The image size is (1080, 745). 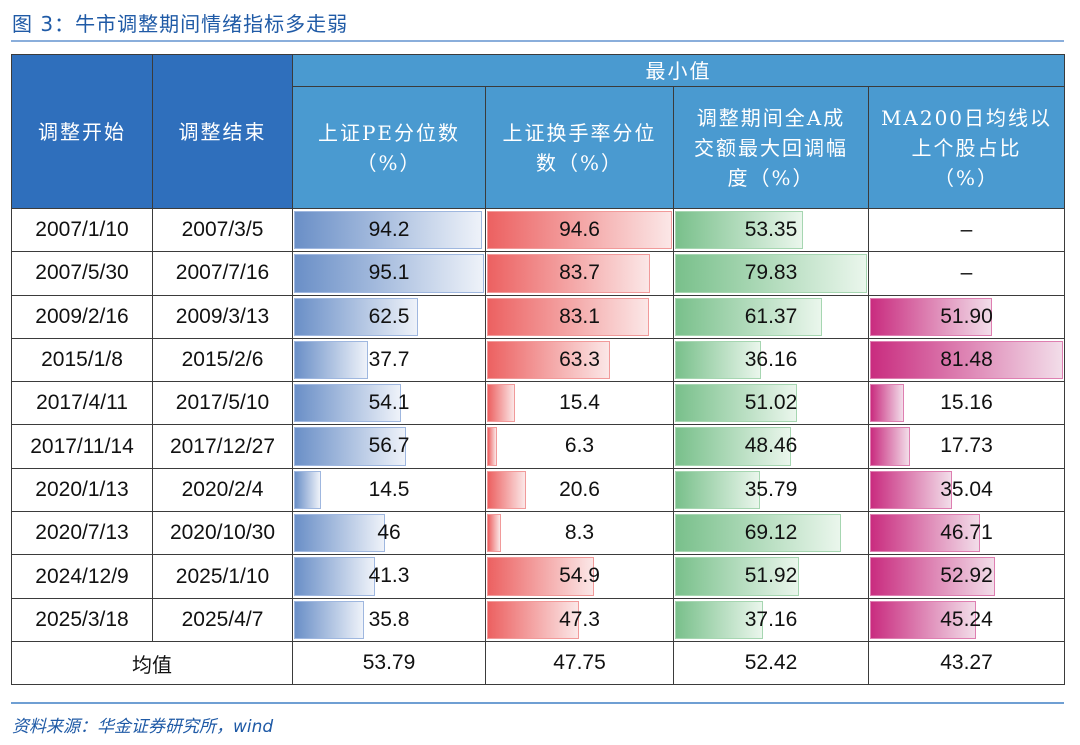 I want to click on turnover-value: 83.1, so click(x=579, y=316).